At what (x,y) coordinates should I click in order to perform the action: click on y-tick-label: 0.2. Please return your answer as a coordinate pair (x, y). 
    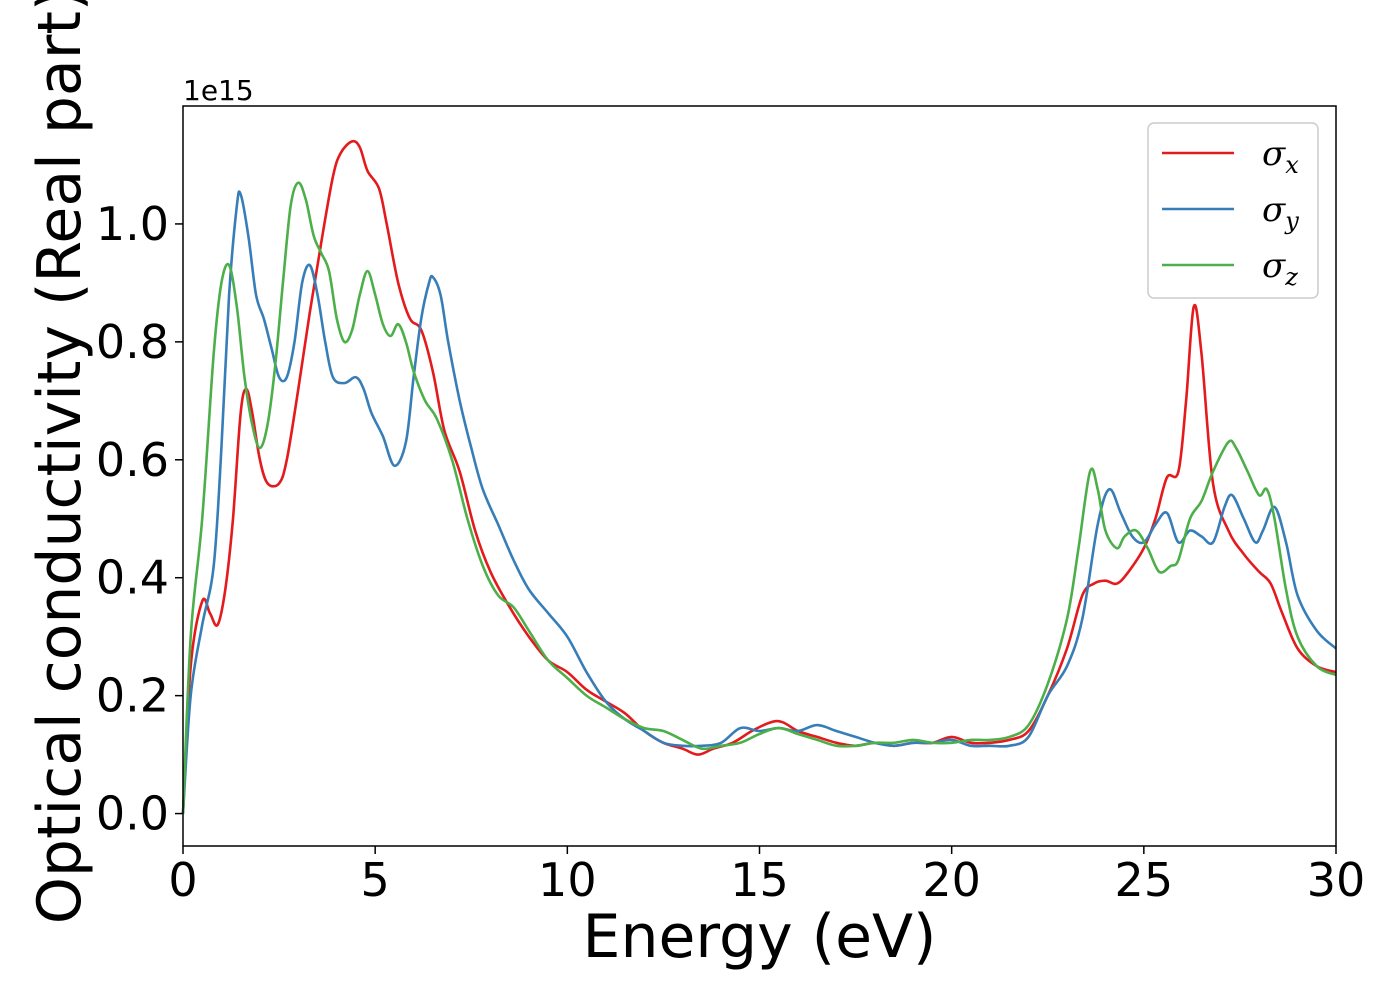
    Looking at the image, I should click on (132, 696).